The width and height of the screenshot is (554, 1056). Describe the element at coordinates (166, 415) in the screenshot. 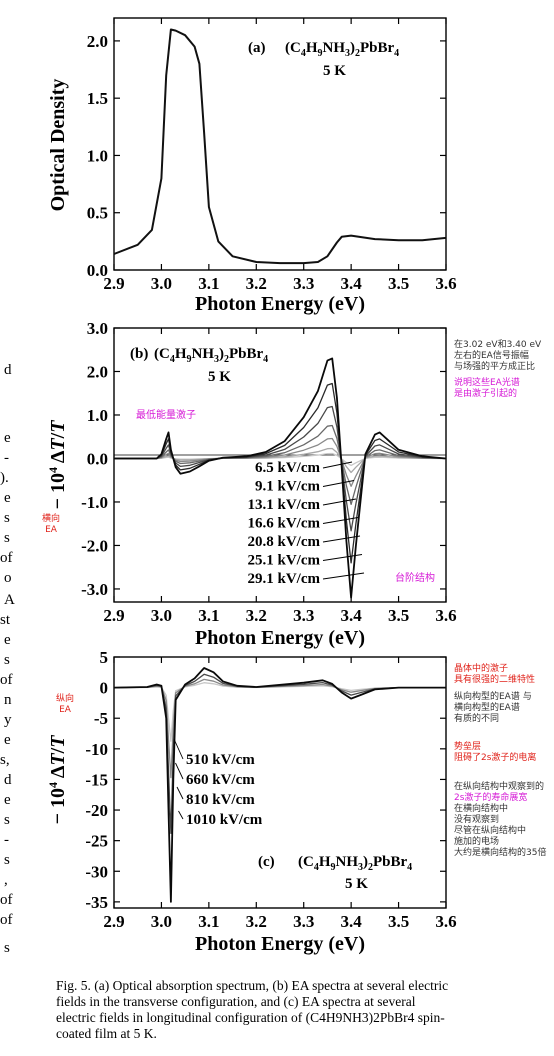

I see `annotation-lowest-exciton: 最低能量激子` at that location.